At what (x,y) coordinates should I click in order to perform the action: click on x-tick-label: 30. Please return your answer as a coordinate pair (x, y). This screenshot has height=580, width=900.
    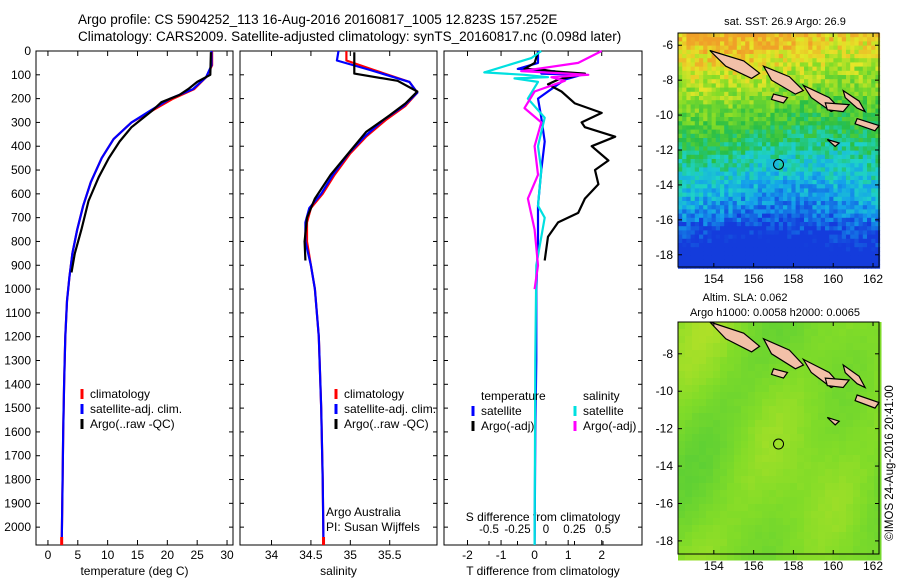
    Looking at the image, I should click on (227, 555).